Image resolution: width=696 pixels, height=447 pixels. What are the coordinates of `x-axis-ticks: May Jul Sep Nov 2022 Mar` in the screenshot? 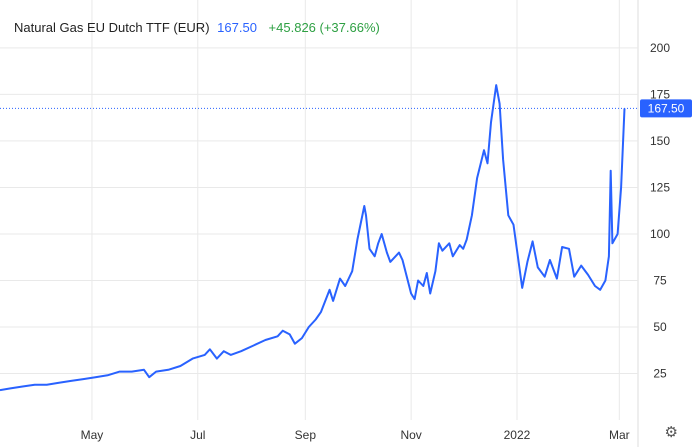 It's located at (355, 435).